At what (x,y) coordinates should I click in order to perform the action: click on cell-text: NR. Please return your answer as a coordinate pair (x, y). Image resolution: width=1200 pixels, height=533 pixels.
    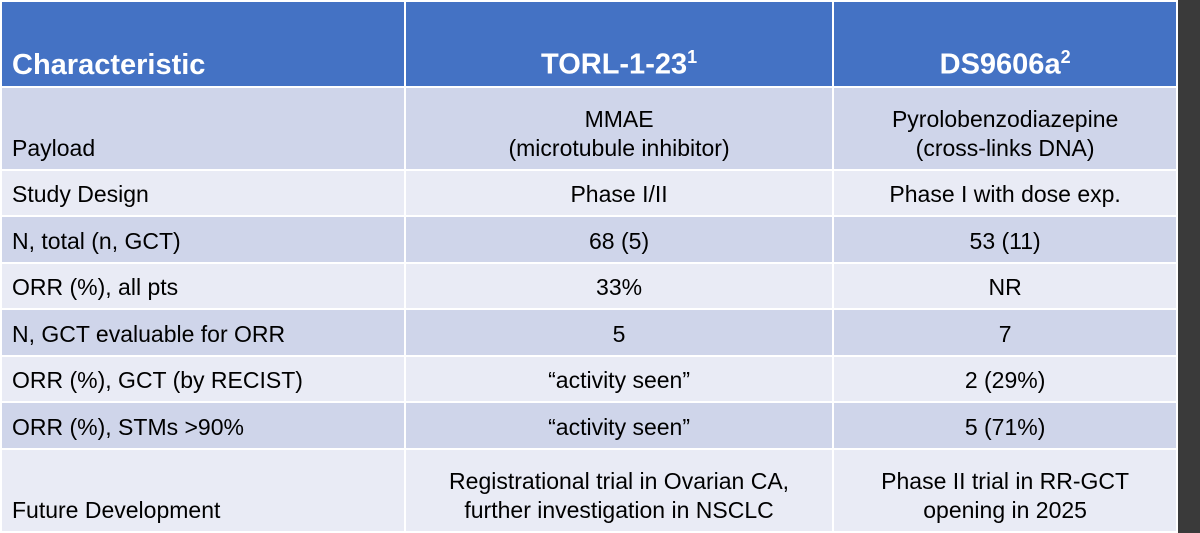
    Looking at the image, I should click on (1005, 287).